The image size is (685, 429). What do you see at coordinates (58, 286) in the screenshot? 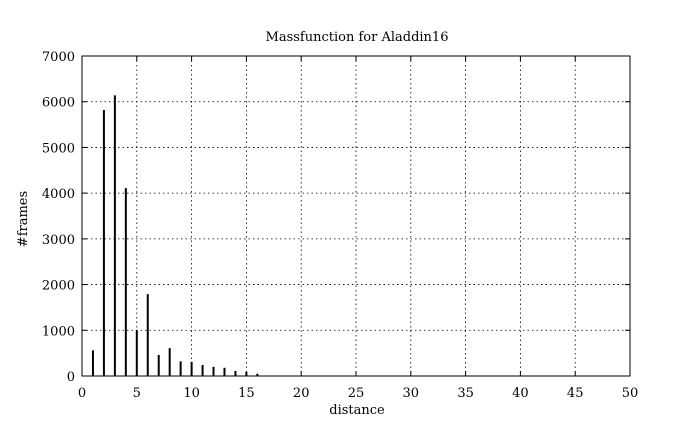
I see `y-tick-label: 2000` at bounding box center [58, 286].